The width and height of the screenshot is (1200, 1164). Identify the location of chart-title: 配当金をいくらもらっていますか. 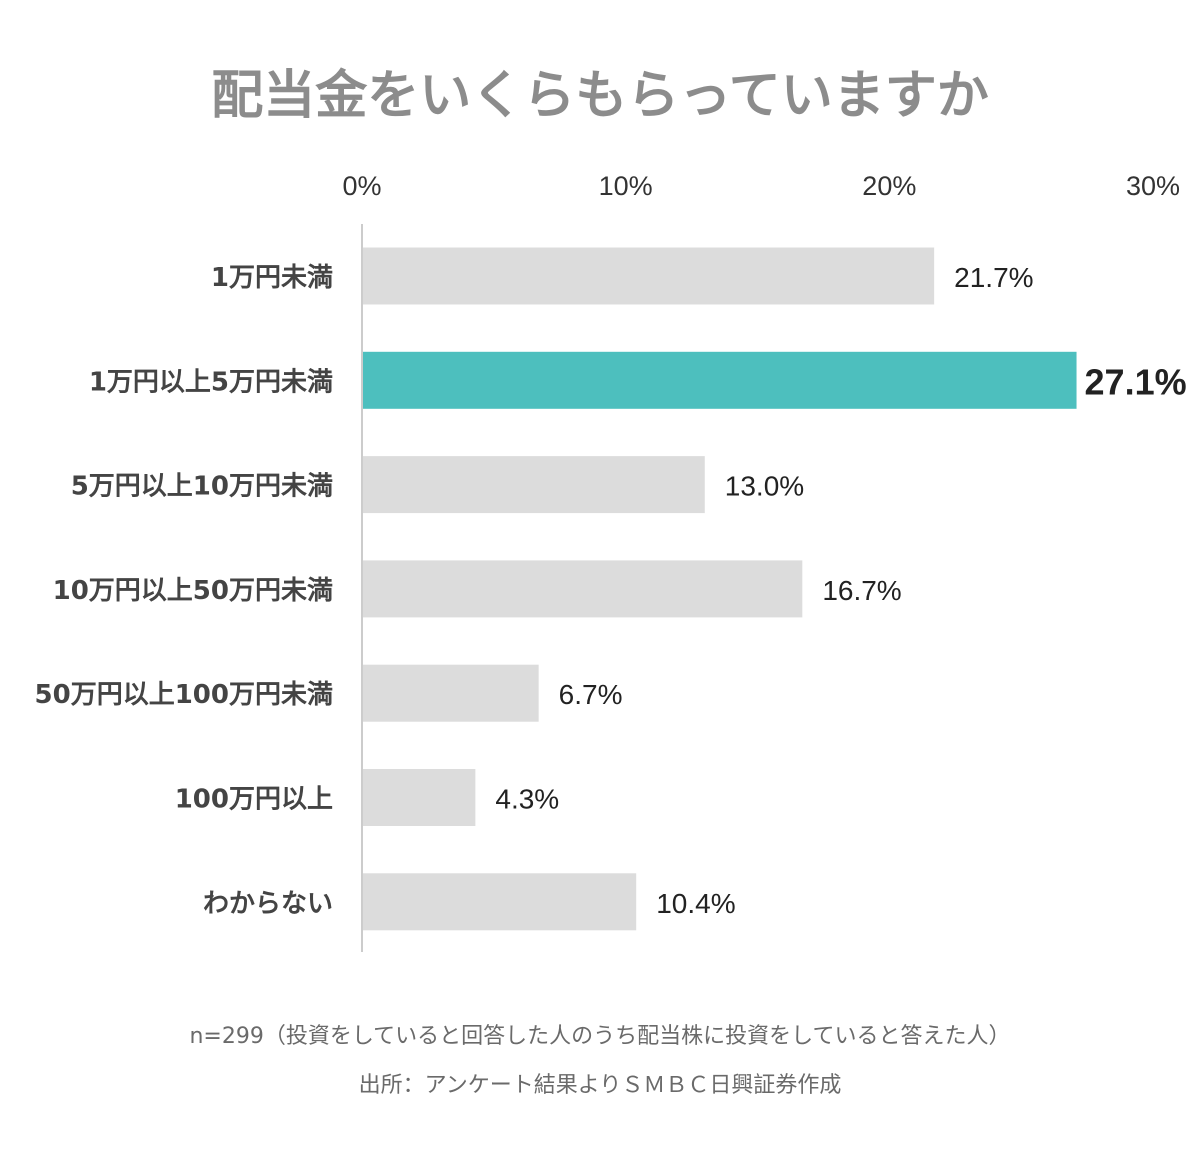
(599, 96).